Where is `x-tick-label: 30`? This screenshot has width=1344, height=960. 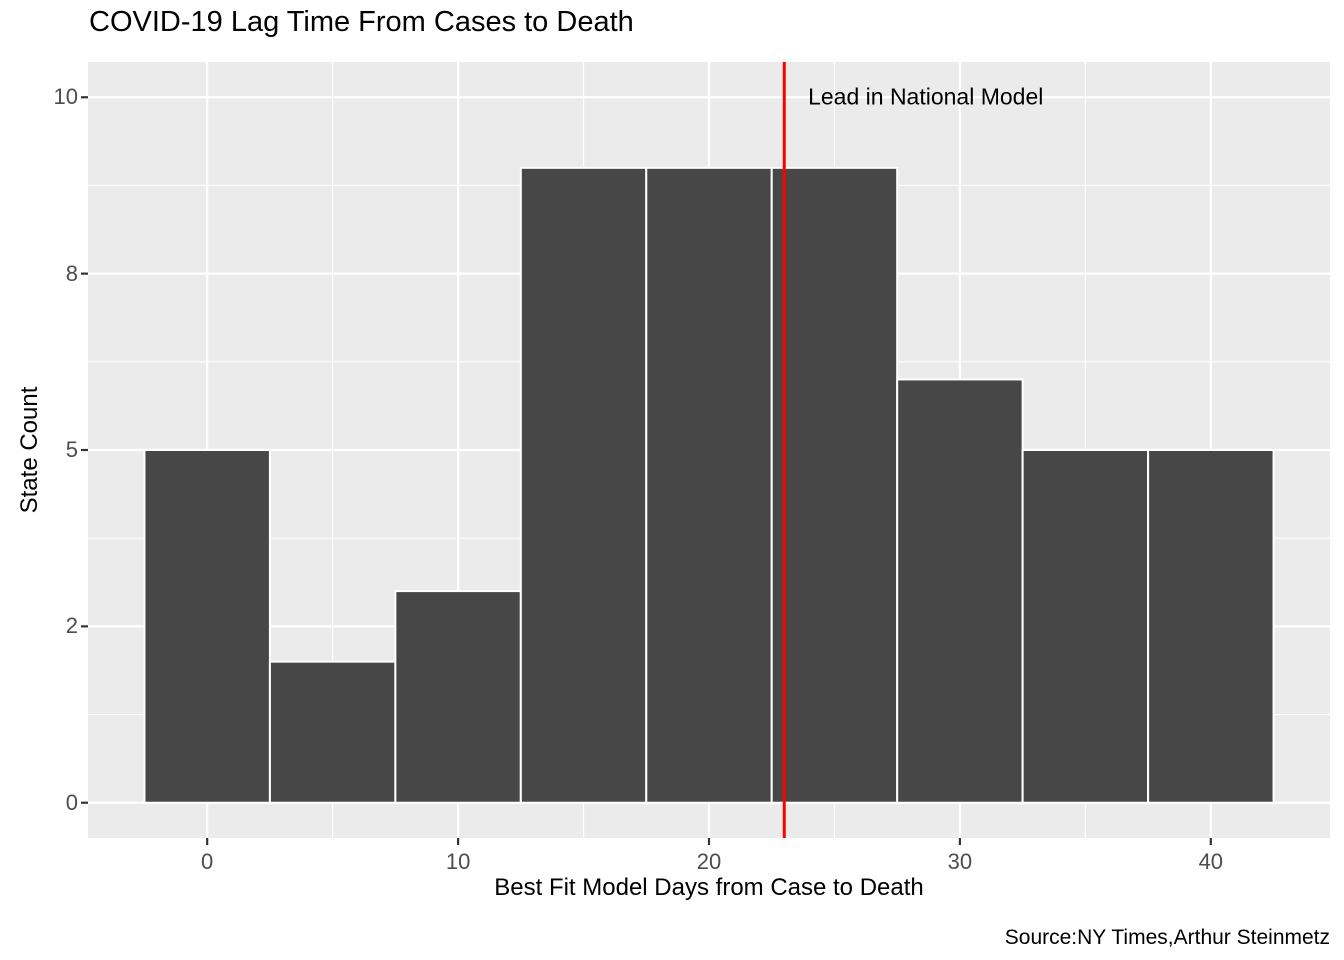 x-tick-label: 30 is located at coordinates (960, 861).